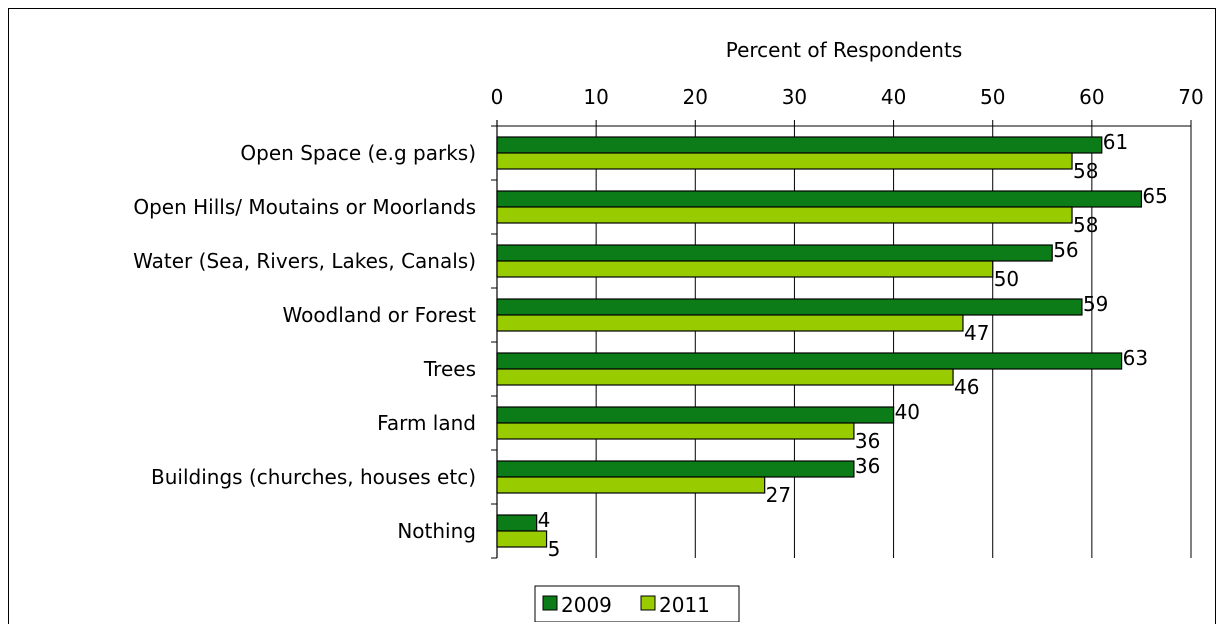 This screenshot has width=1226, height=624. I want to click on data-label-2009: 65, so click(1154, 196).